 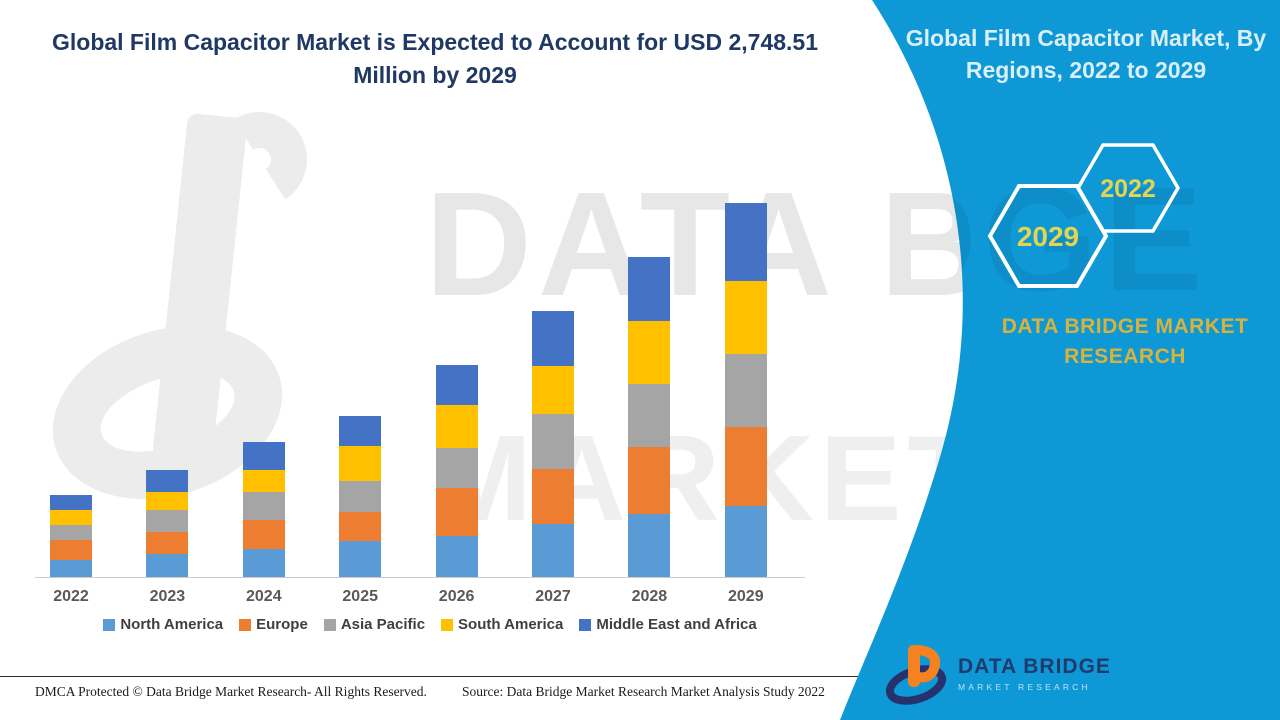 What do you see at coordinates (1086, 38) in the screenshot?
I see `right-panel-title-line1: Global Film Capacitor Market, By` at bounding box center [1086, 38].